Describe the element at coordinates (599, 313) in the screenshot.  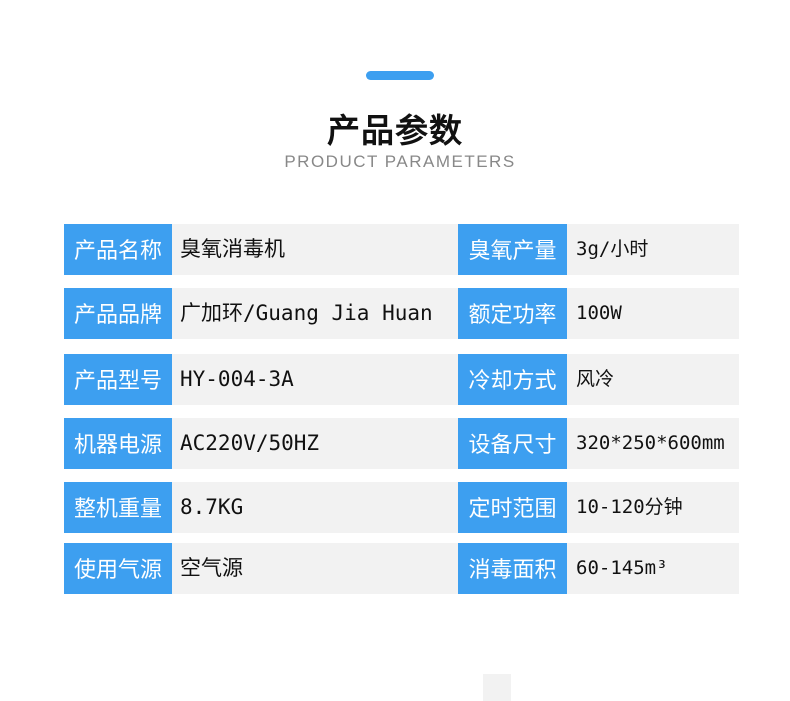
I see `param-value: 100W` at that location.